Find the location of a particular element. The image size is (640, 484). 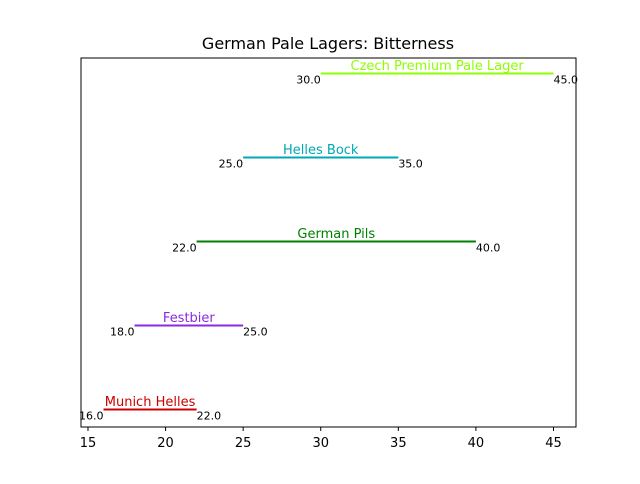

series-name-label: Helles Bock is located at coordinates (321, 150).